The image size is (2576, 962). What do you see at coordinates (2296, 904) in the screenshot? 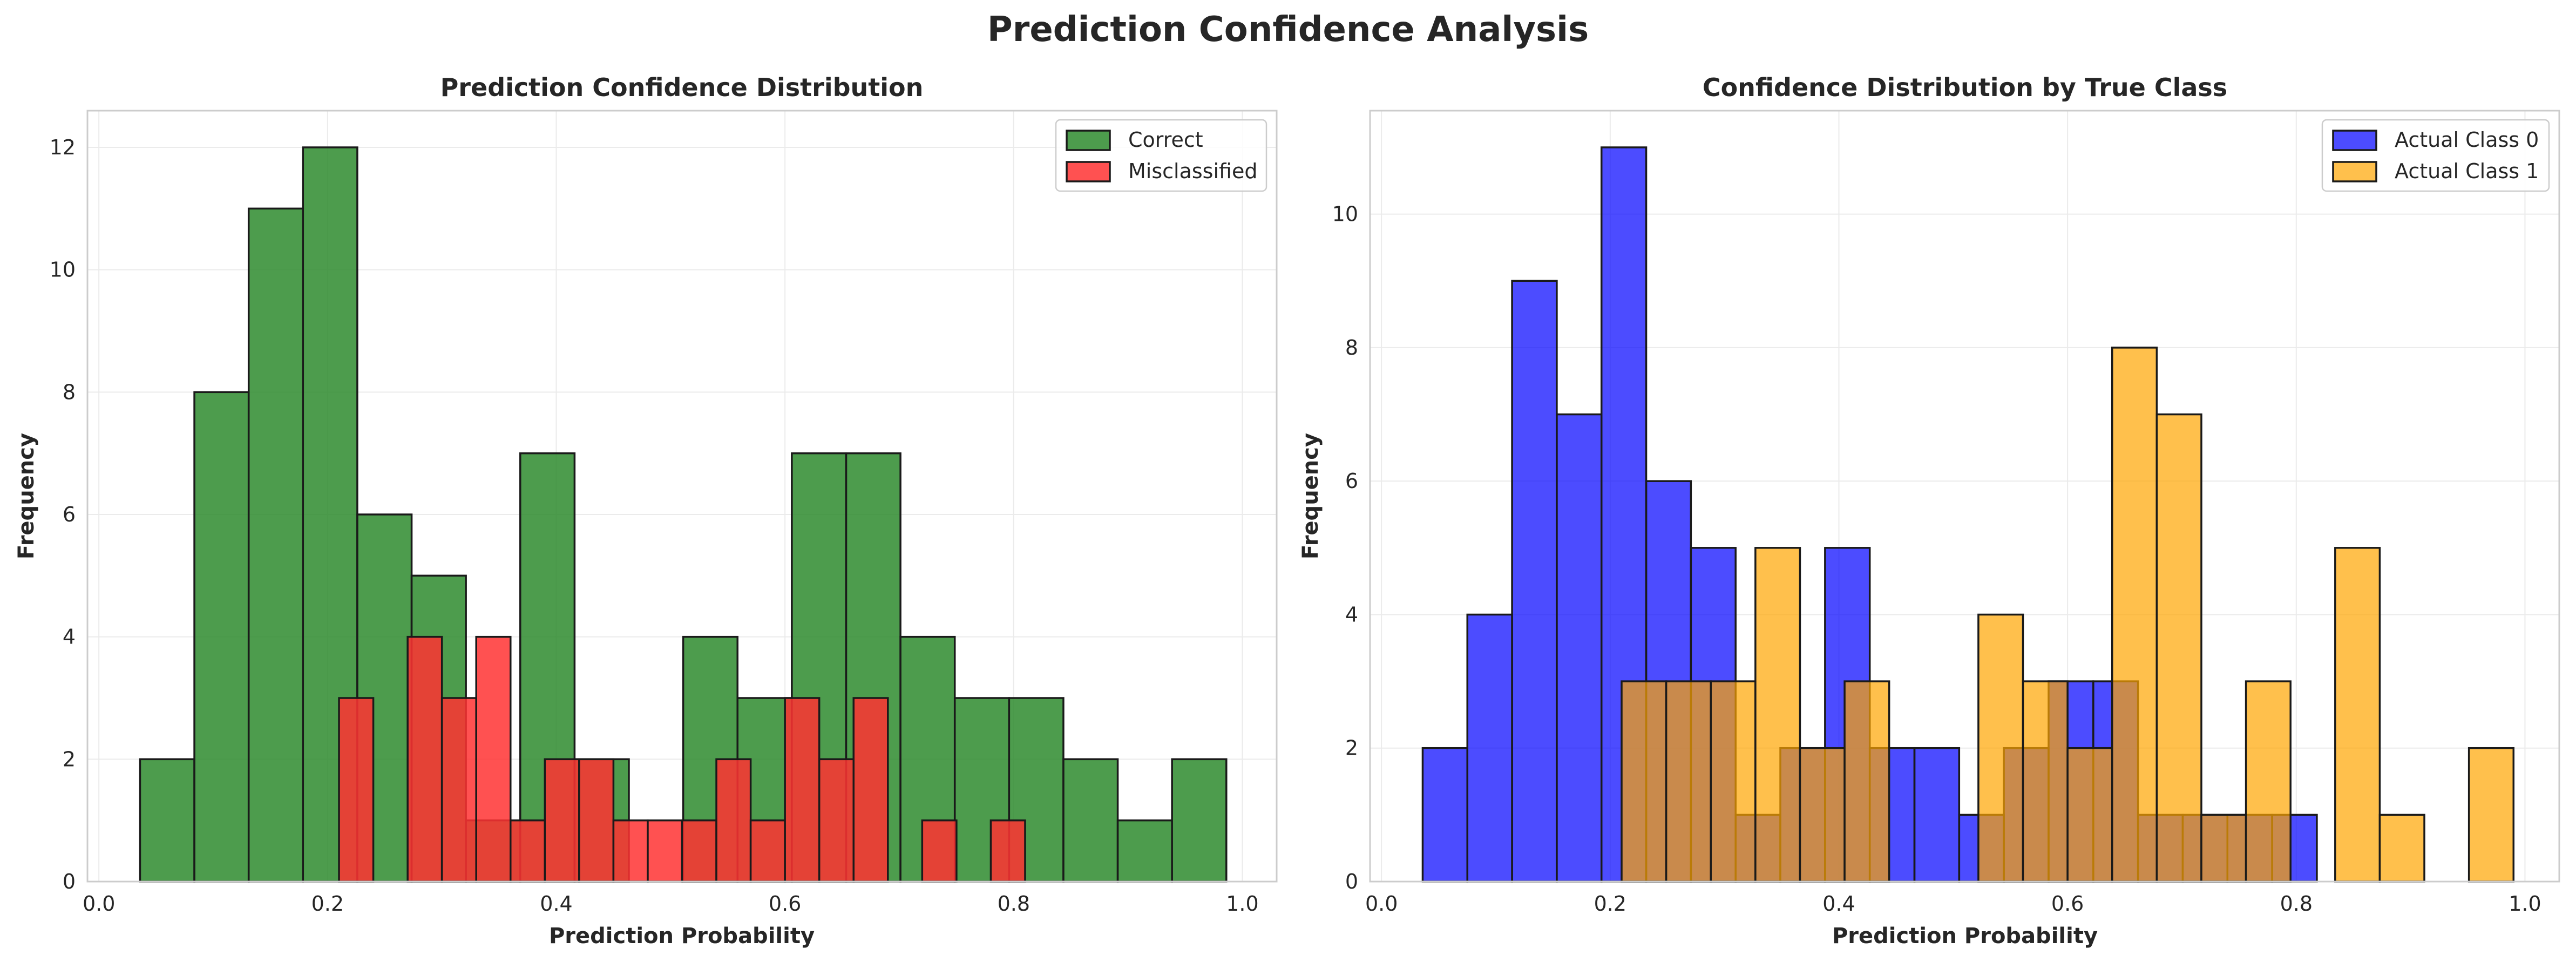
I see `right-x-tick-label: 0.8` at bounding box center [2296, 904].